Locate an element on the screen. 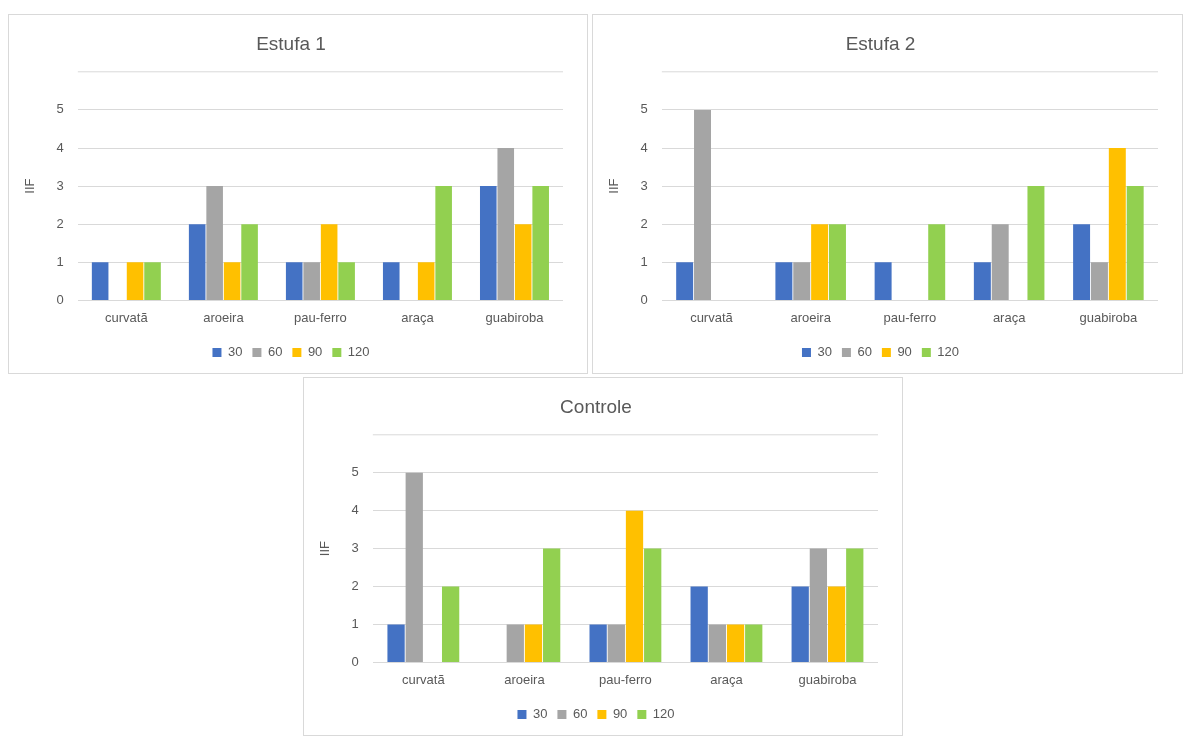 The image size is (1183, 736). chart-title: Estufa 1 is located at coordinates (291, 43).